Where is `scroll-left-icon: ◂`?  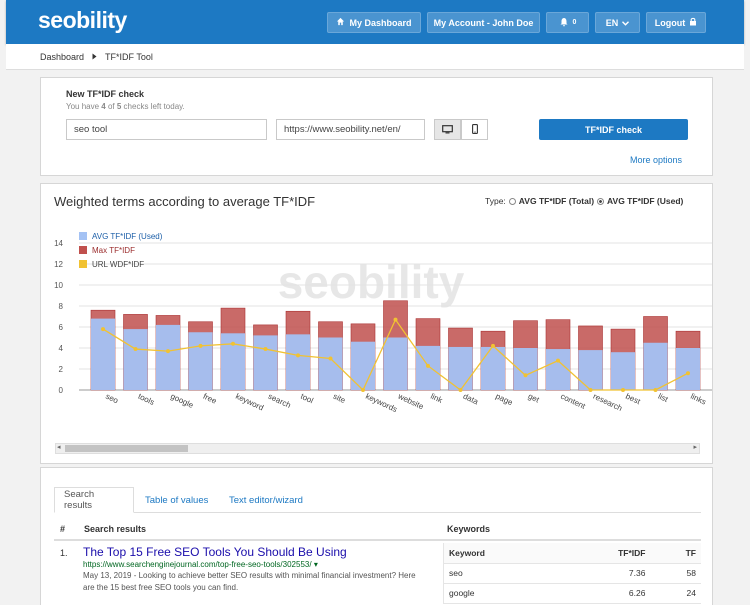
scroll-left-icon: ◂ is located at coordinates (59, 447).